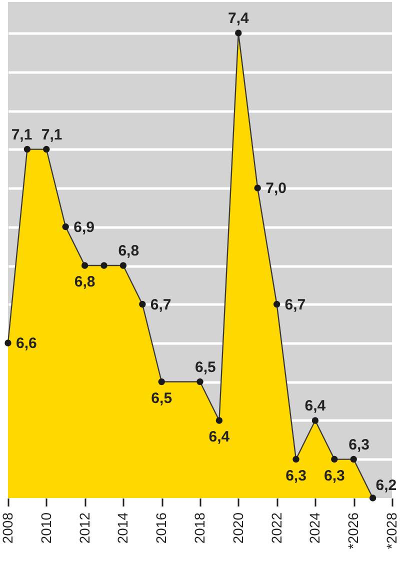 This screenshot has height=583, width=400. I want to click on x-tick-label: *2026, so click(353, 531).